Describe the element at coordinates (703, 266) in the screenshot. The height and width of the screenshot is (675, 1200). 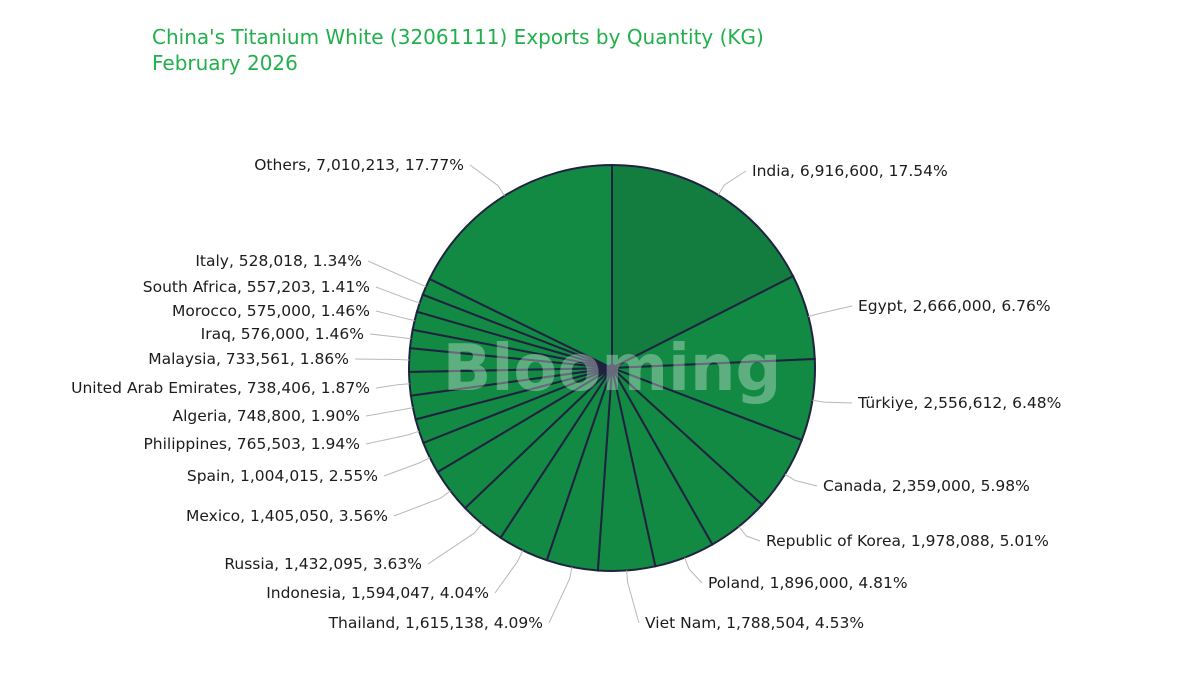
I see `pie-slice-india` at that location.